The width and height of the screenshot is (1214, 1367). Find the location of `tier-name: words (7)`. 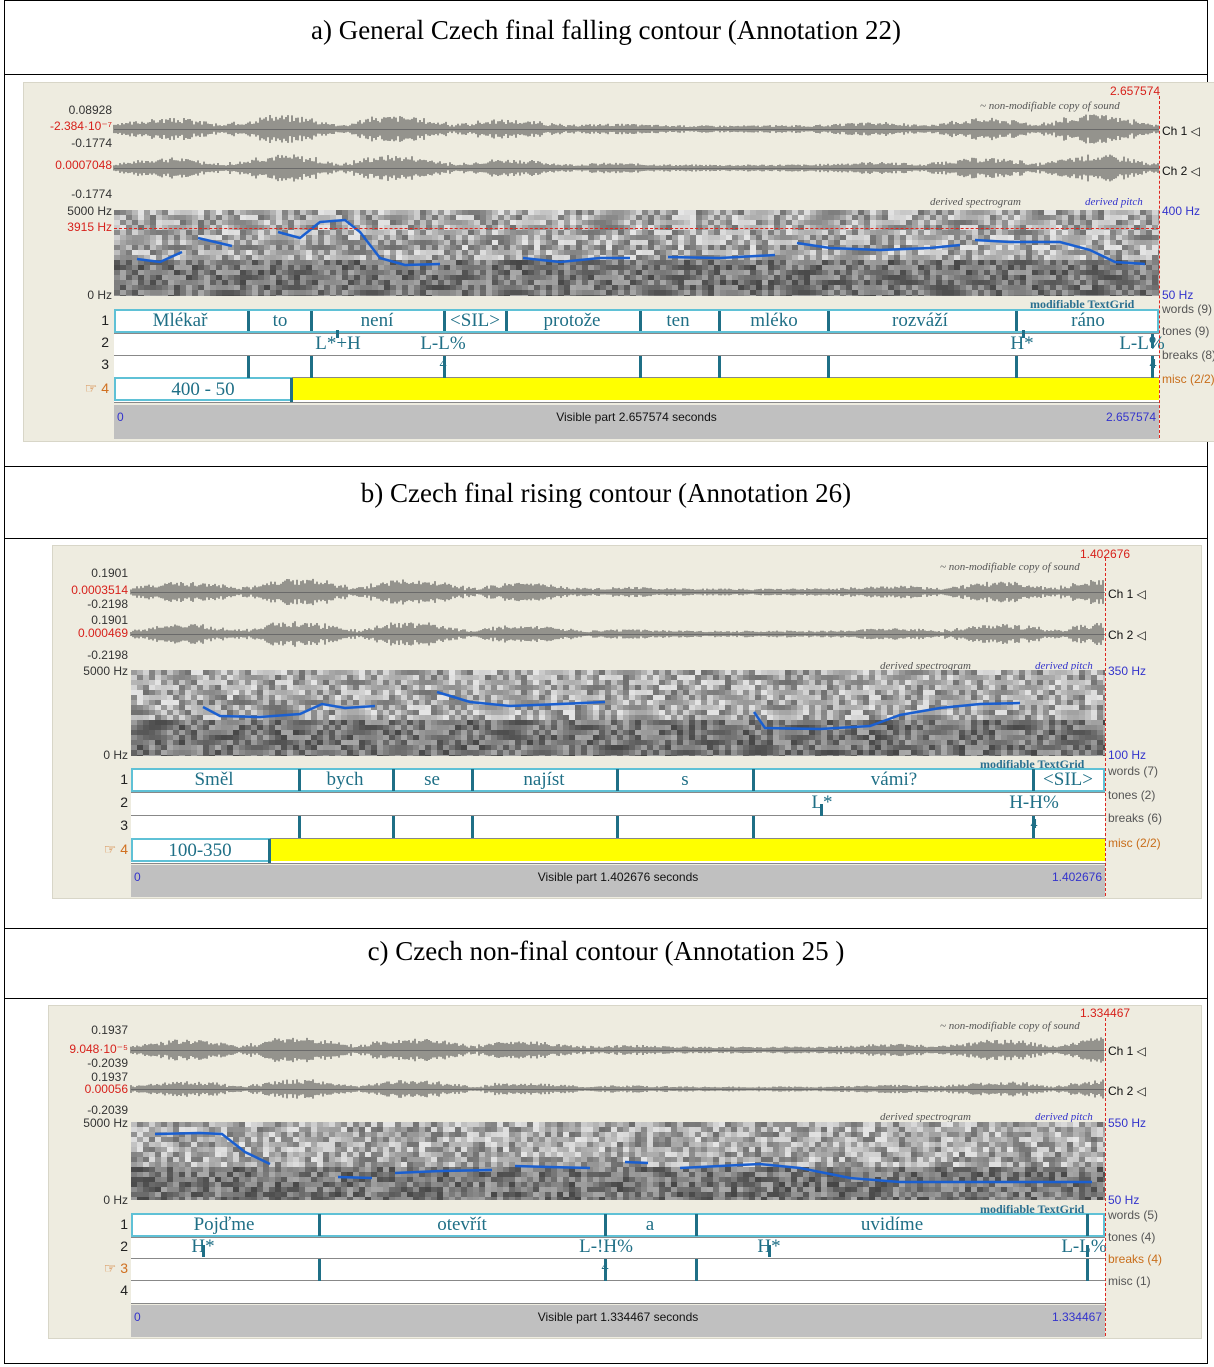

tier-name: words (7) is located at coordinates (1133, 771).